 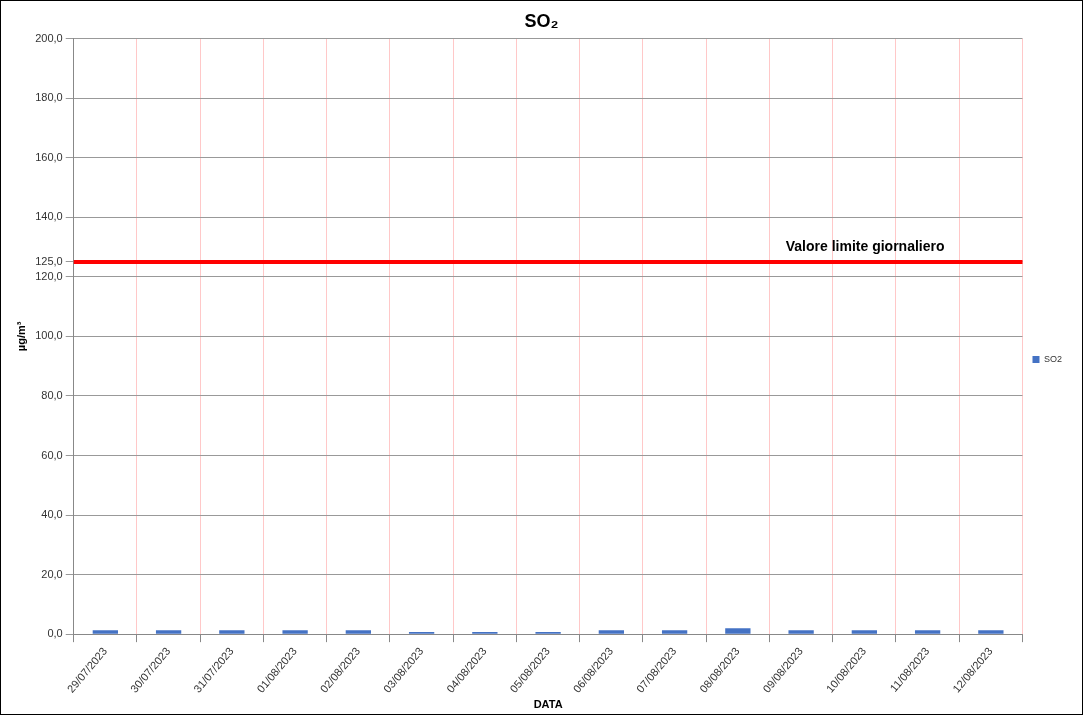 What do you see at coordinates (55, 633) in the screenshot?
I see `y-tick-label: 0,0` at bounding box center [55, 633].